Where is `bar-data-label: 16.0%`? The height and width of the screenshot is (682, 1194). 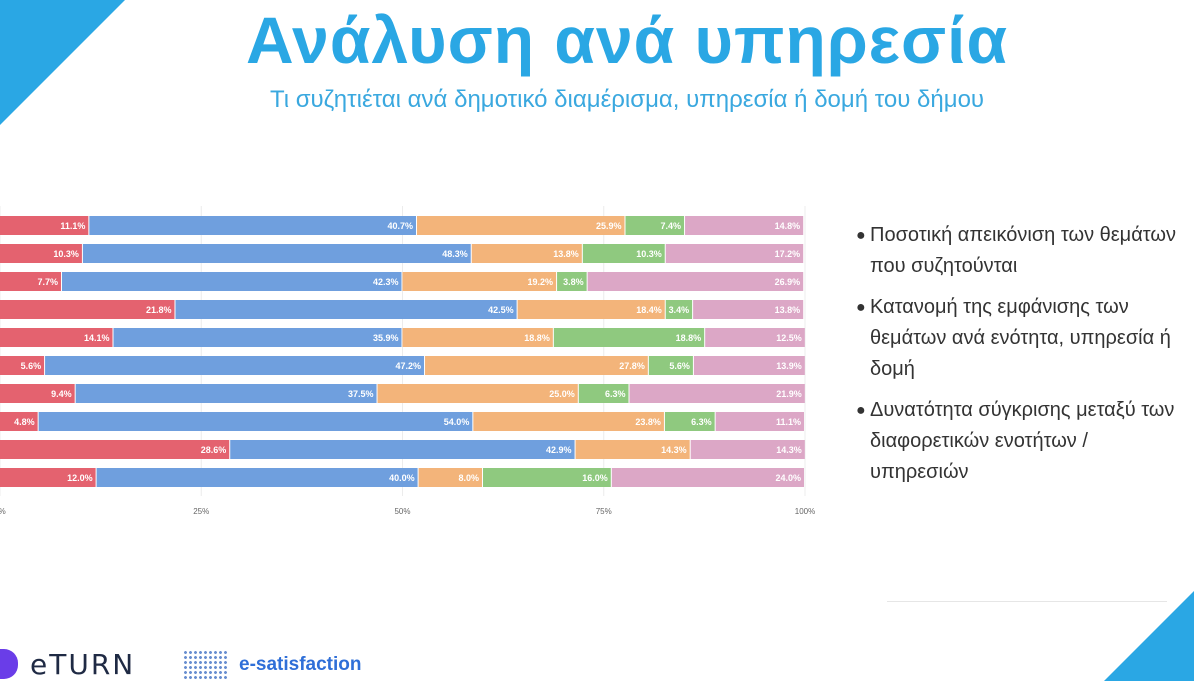 bar-data-label: 16.0% is located at coordinates (595, 478).